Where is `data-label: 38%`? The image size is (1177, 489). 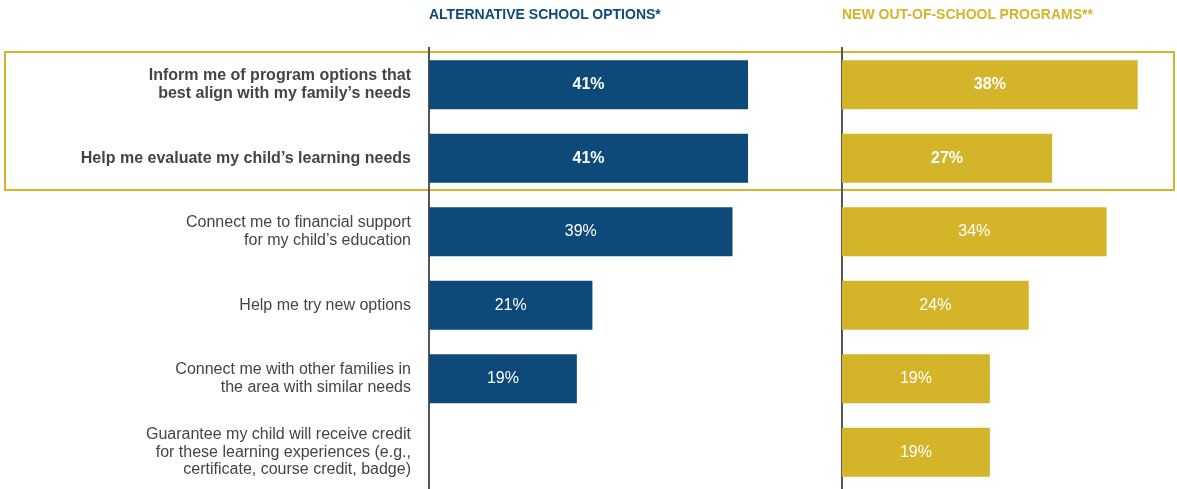
data-label: 38% is located at coordinates (989, 84).